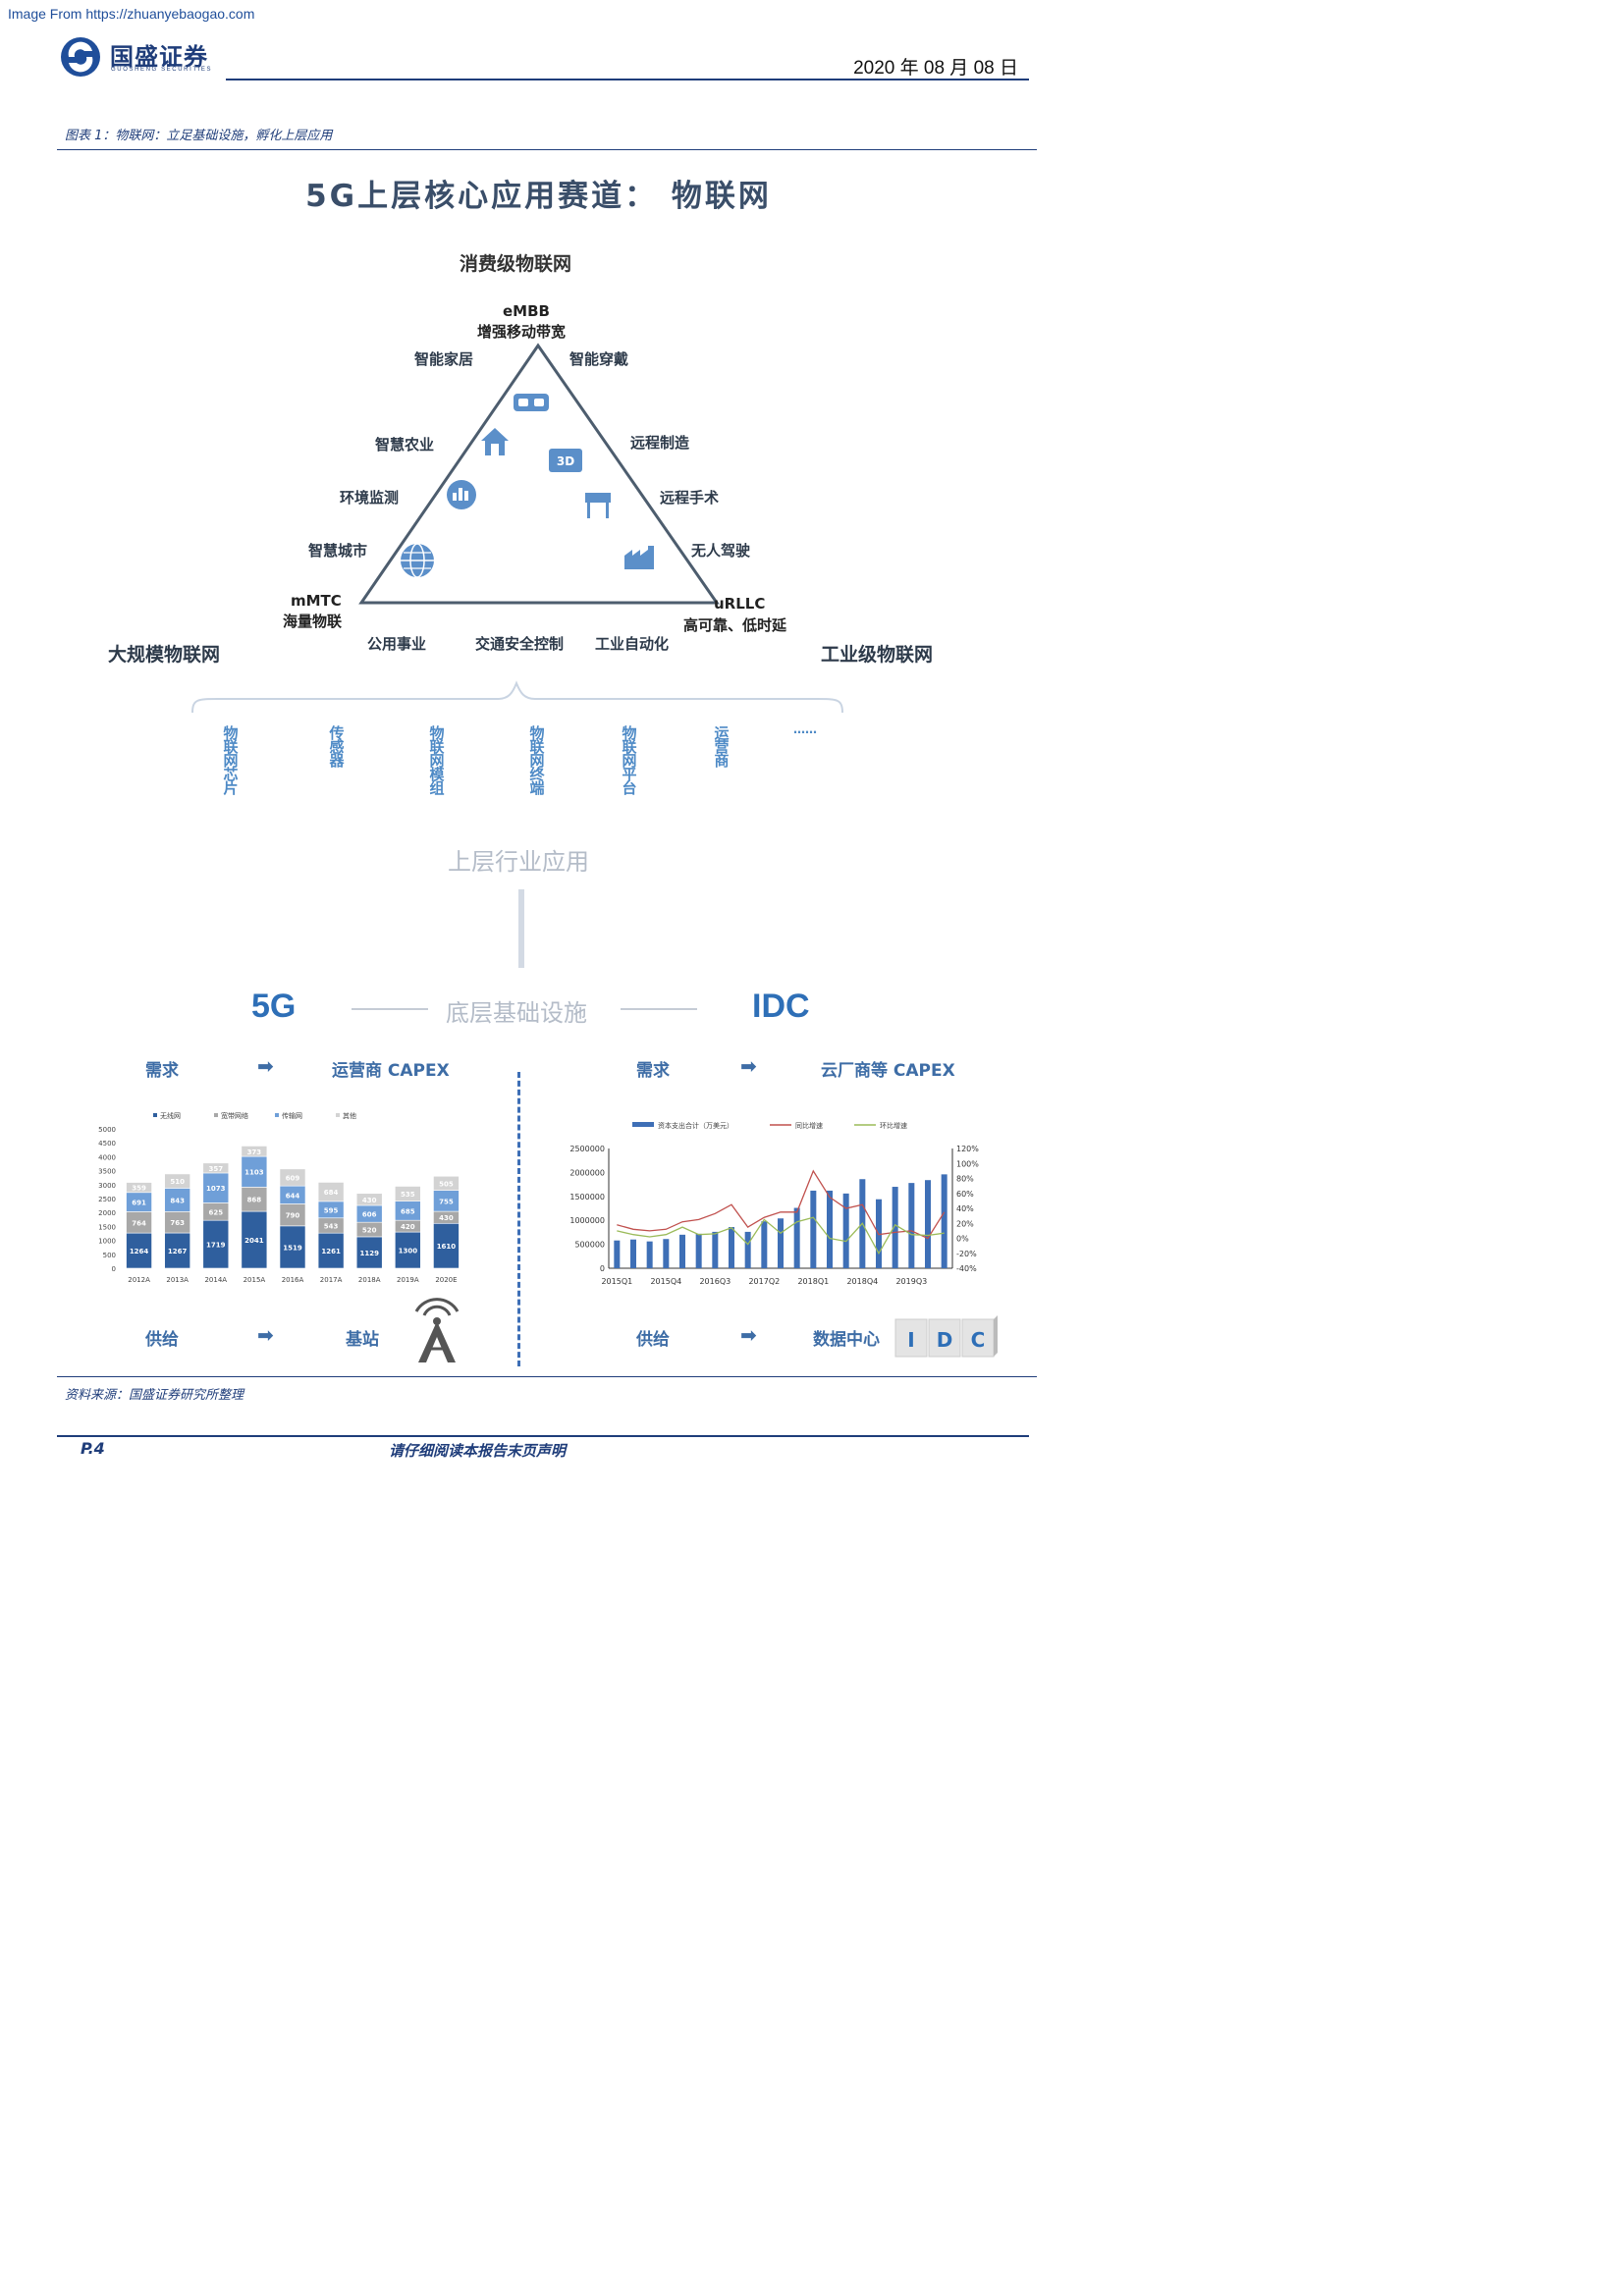 The width and height of the screenshot is (1624, 2296). I want to click on app-industrial-automation: 工业自动化, so click(632, 644).